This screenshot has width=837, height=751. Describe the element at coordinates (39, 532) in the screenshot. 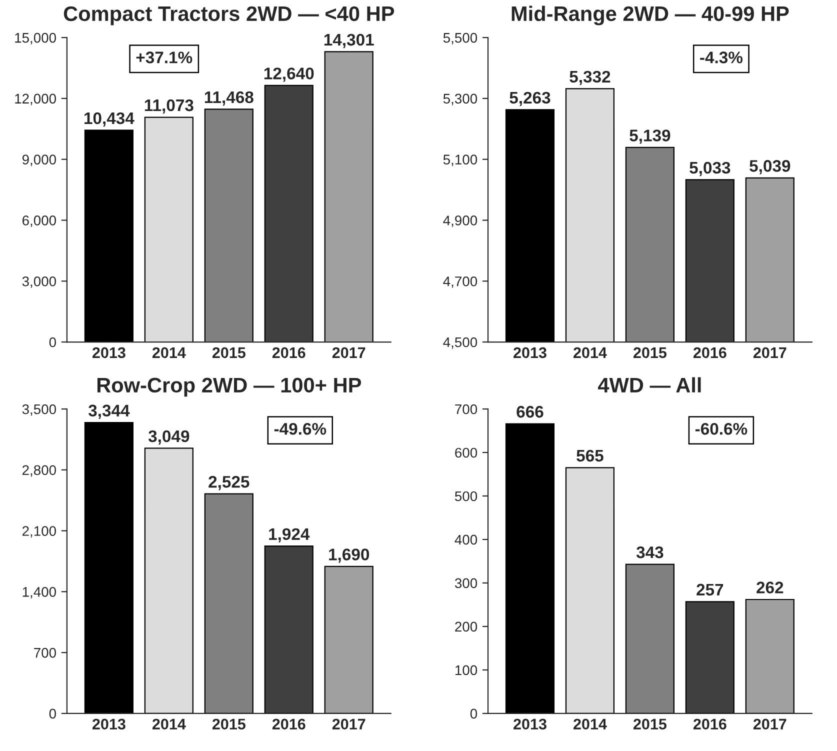

I see `y-tick-label: 2,100` at that location.